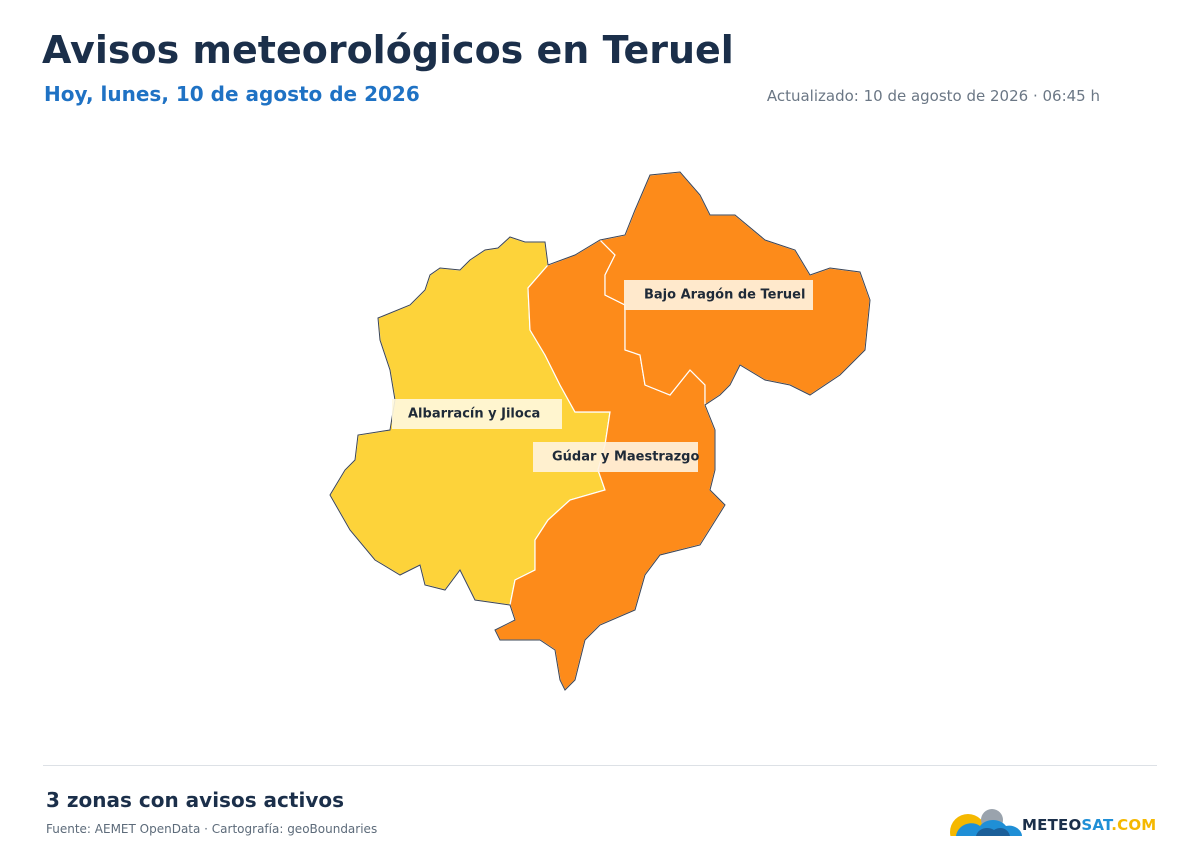  I want to click on divider, so click(600, 765).